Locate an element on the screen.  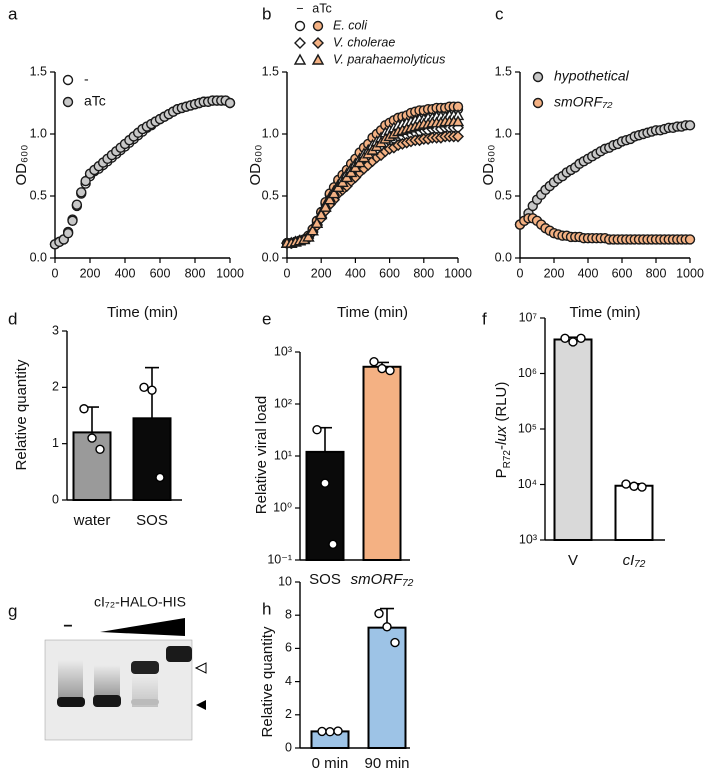
panel-letter: a is located at coordinates (13, 13).